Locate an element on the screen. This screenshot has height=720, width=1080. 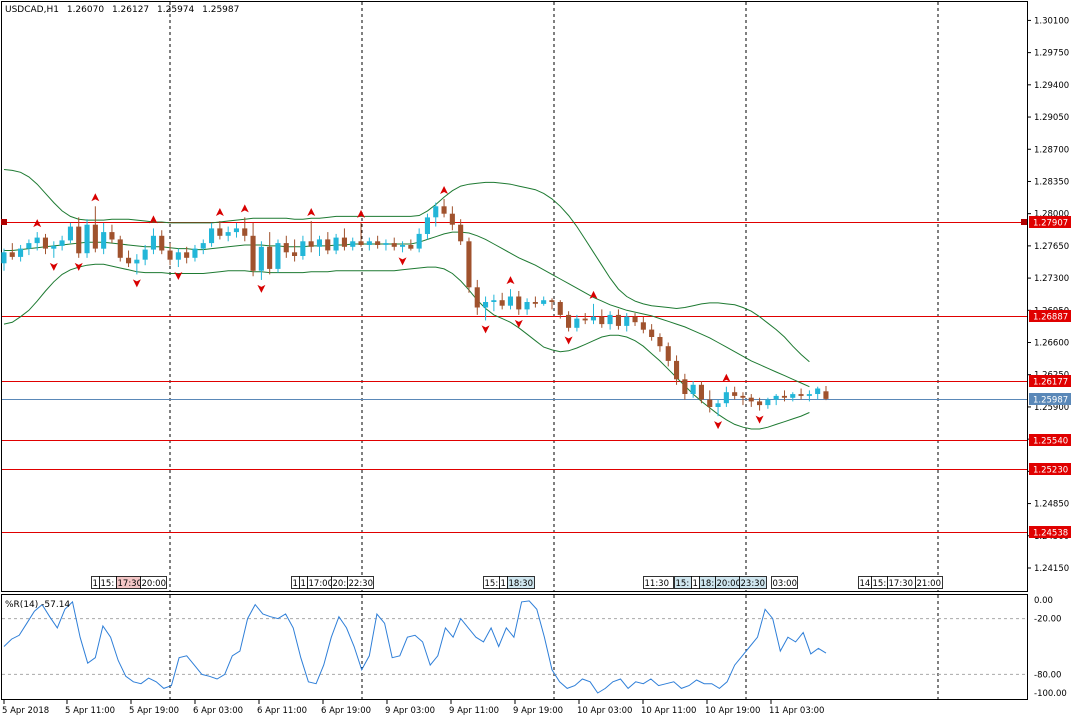
session-tag: 21:00 is located at coordinates (929, 583).